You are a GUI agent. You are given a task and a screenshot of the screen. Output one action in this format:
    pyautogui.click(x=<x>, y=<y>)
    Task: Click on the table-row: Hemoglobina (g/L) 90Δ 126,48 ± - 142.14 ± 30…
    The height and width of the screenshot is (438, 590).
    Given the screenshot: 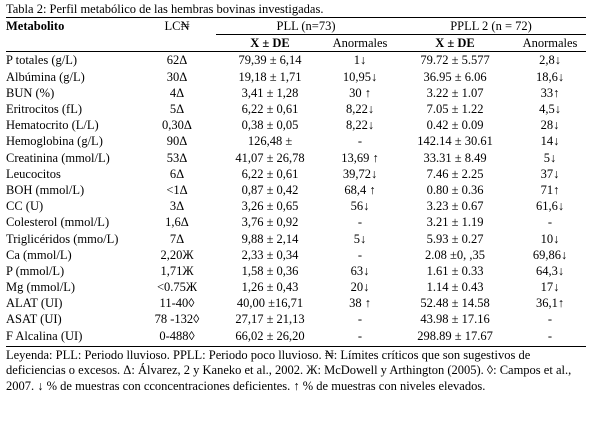 What is the action you would take?
    pyautogui.click(x=296, y=141)
    